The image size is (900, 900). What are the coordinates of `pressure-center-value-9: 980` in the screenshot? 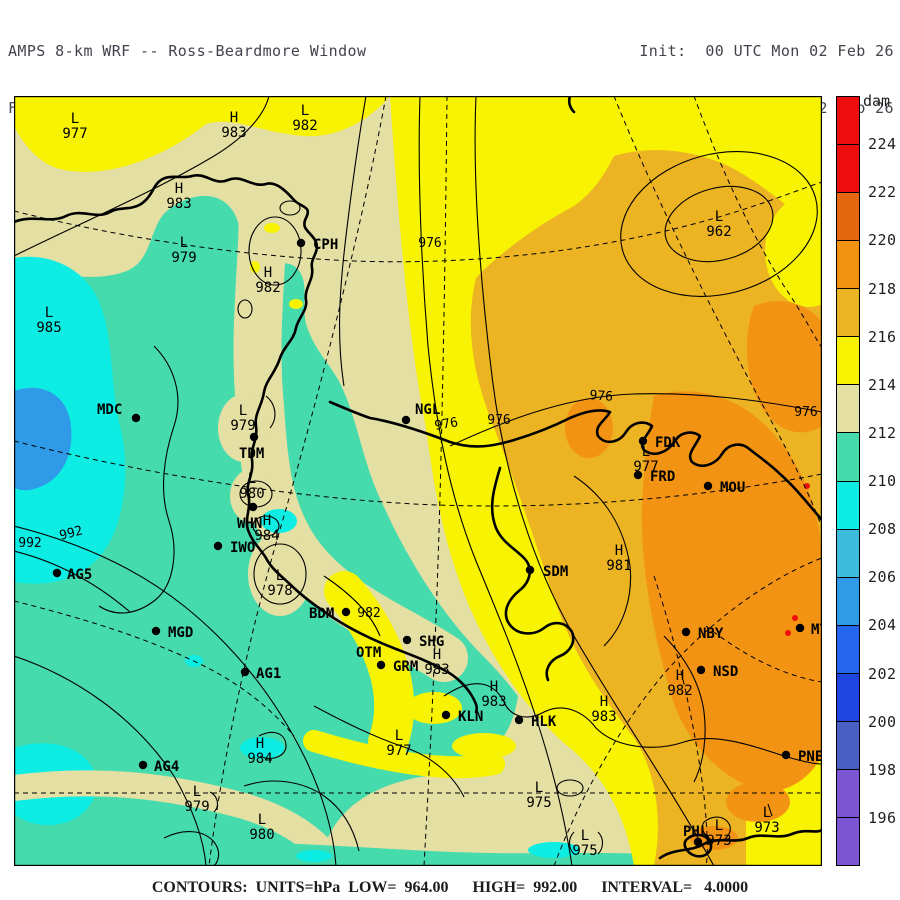 It's located at (251, 494).